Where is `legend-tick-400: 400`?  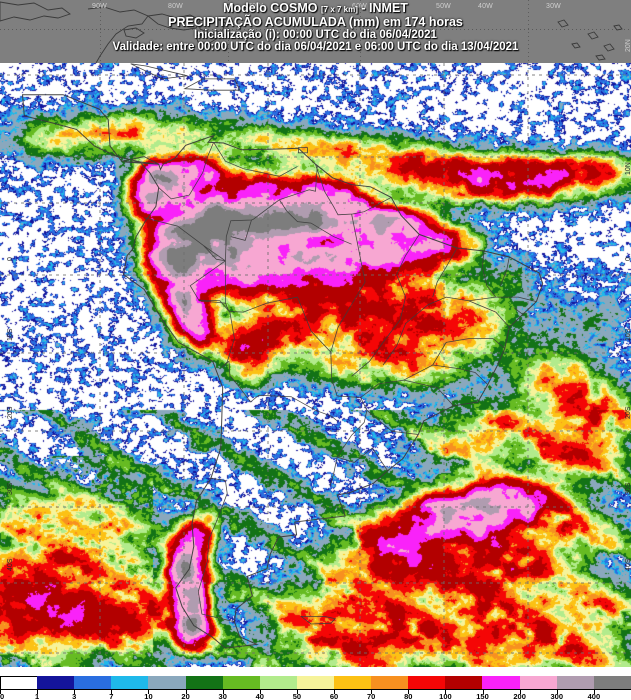
legend-tick-400: 400 is located at coordinates (594, 696).